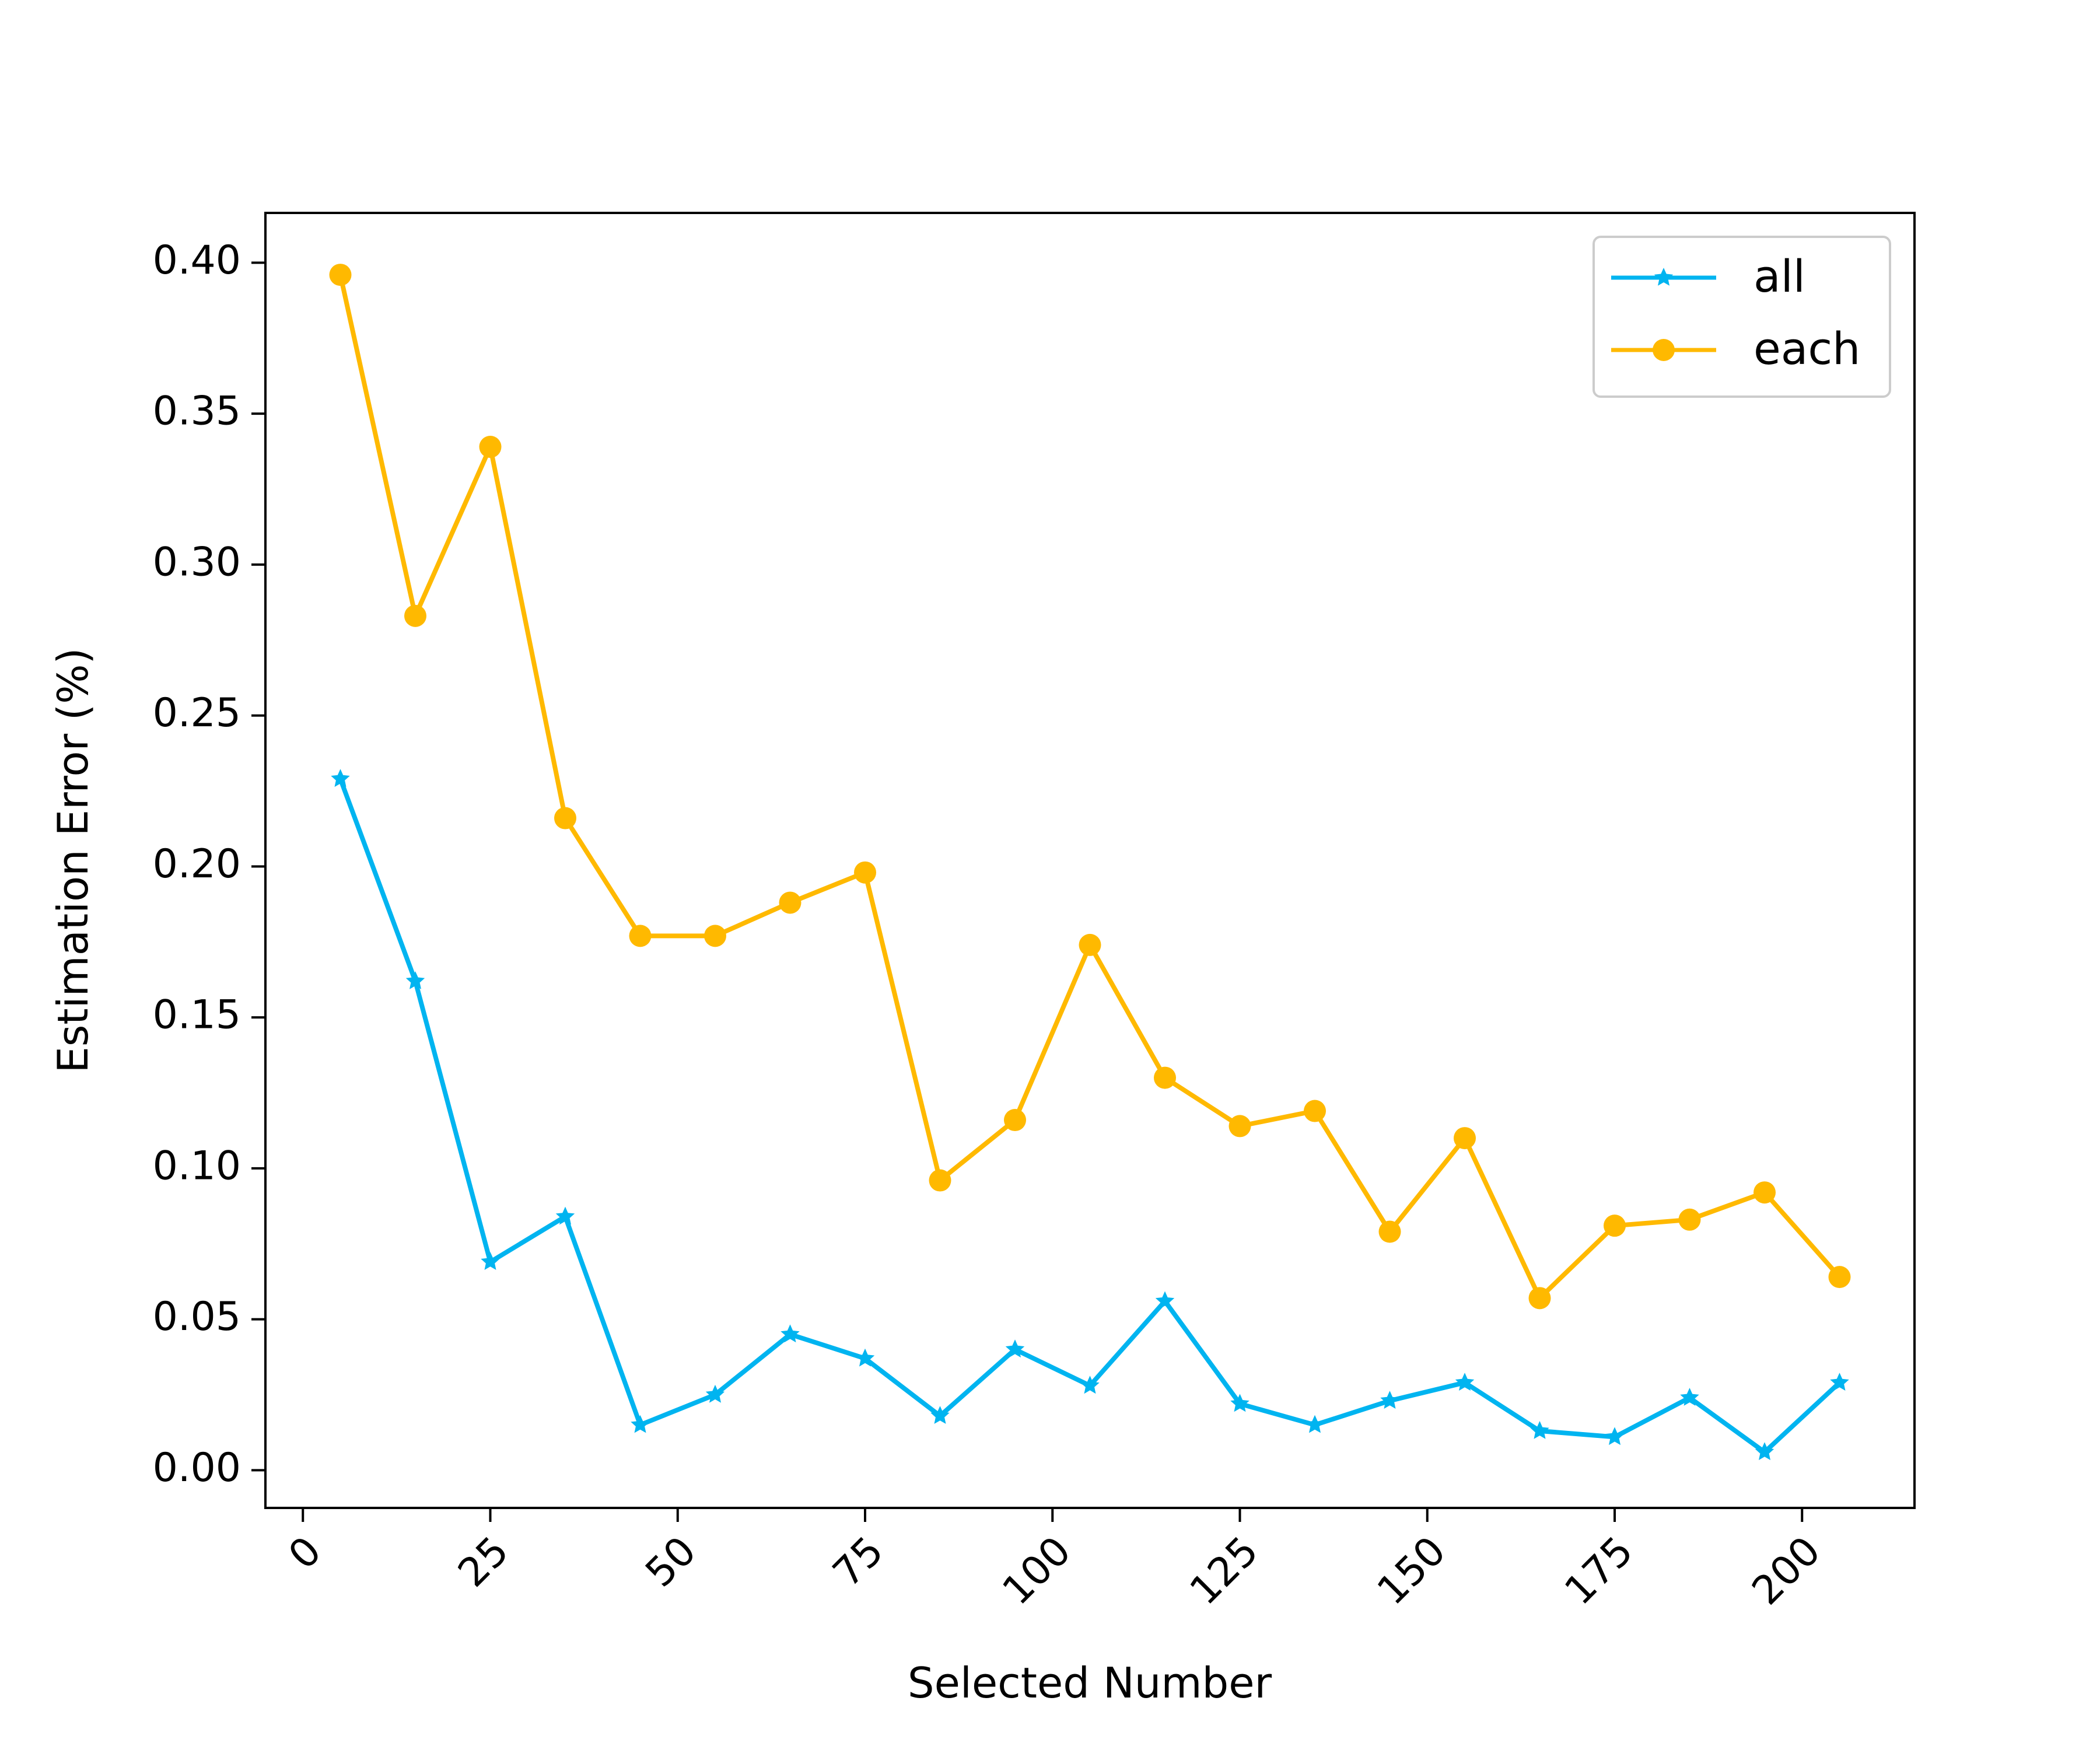 The height and width of the screenshot is (1750, 2100). Describe the element at coordinates (197, 260) in the screenshot. I see `y-tick-label: 0.40` at that location.